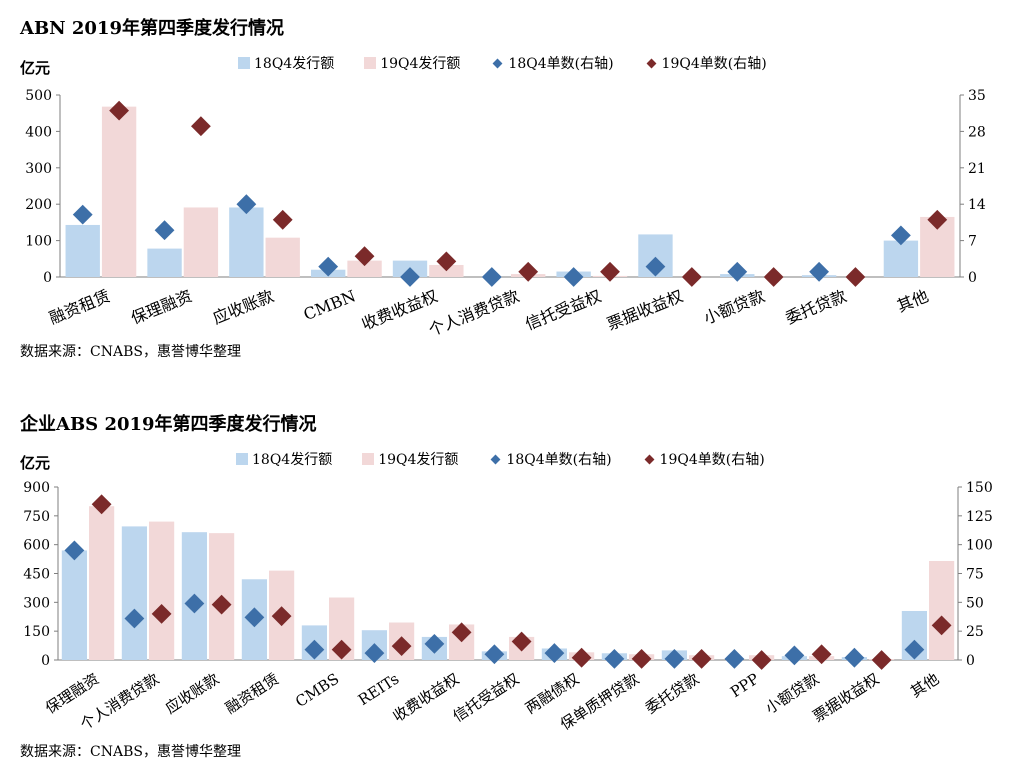 The height and width of the screenshot is (783, 1022). What do you see at coordinates (130, 752) in the screenshot?
I see `chart2-source-note: 数据来源：CNABS，惠誉博华整理` at bounding box center [130, 752].